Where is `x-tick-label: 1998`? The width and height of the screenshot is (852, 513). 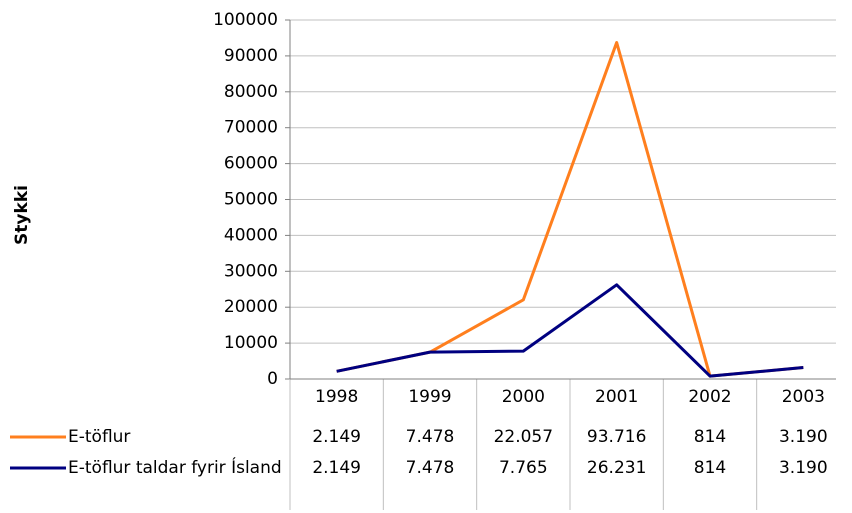 x-tick-label: 1998 is located at coordinates (336, 397).